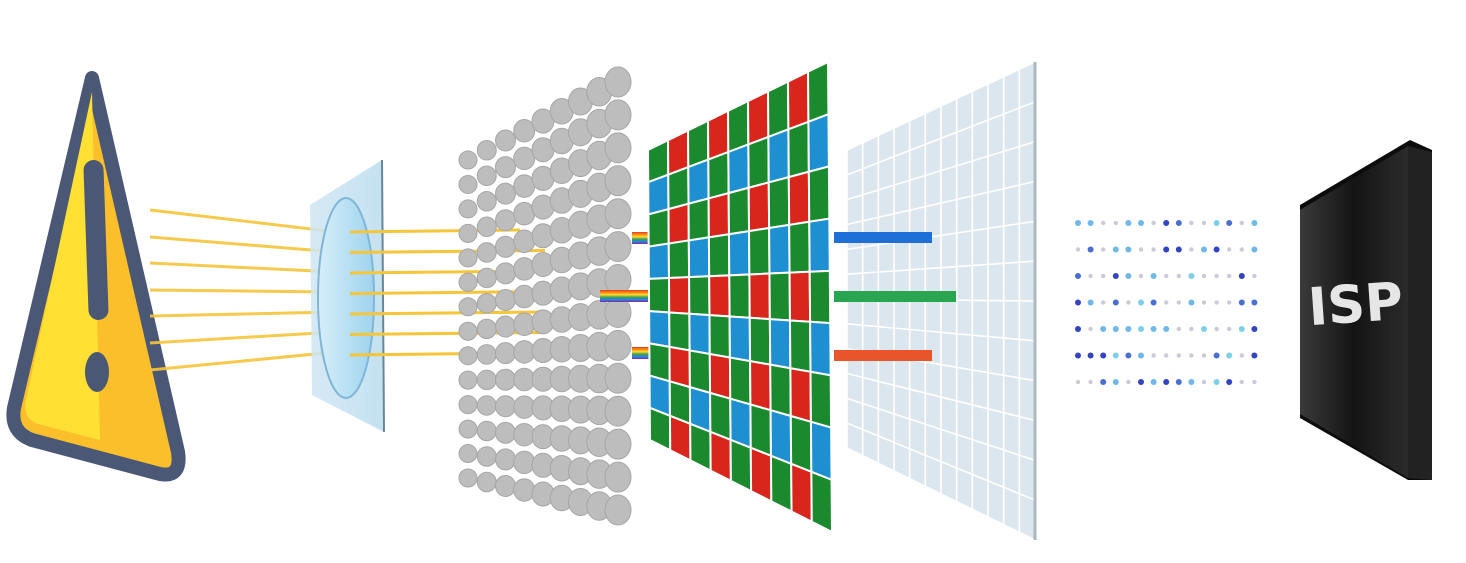  What do you see at coordinates (883, 355) in the screenshot?
I see `orange-signal-bar` at bounding box center [883, 355].